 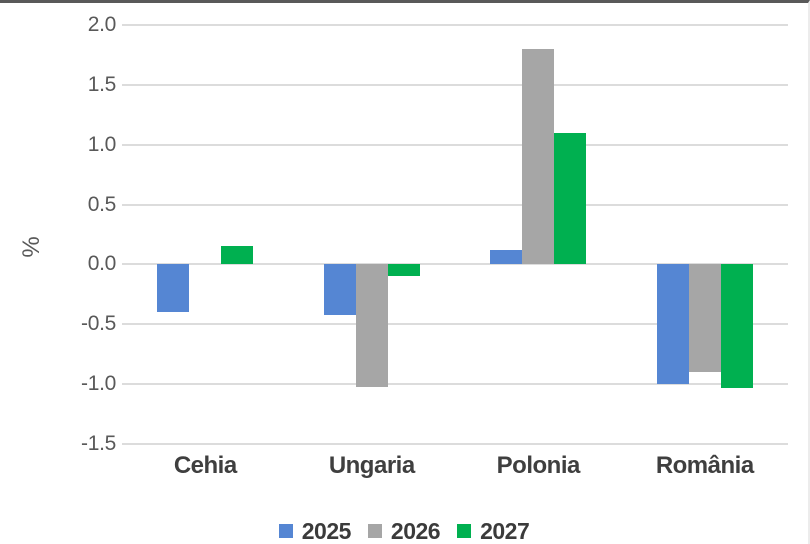 What do you see at coordinates (102, 264) in the screenshot?
I see `y-tick-label: 0.0` at bounding box center [102, 264].